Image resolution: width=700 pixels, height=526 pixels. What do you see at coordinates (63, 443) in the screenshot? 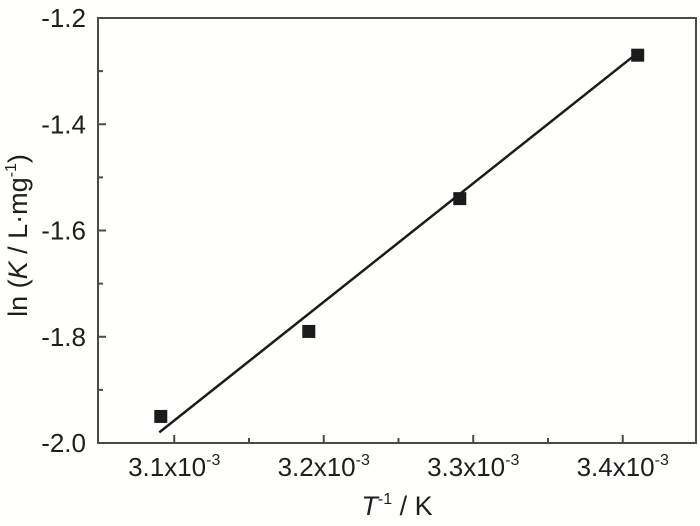
I see `y-tick-label: -2.0` at bounding box center [63, 443].